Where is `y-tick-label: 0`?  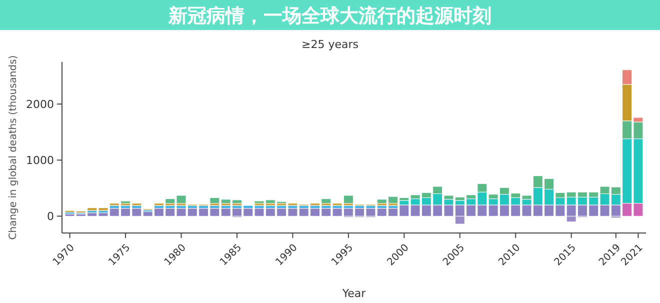
y-tick-label: 0 is located at coordinates (50, 217).